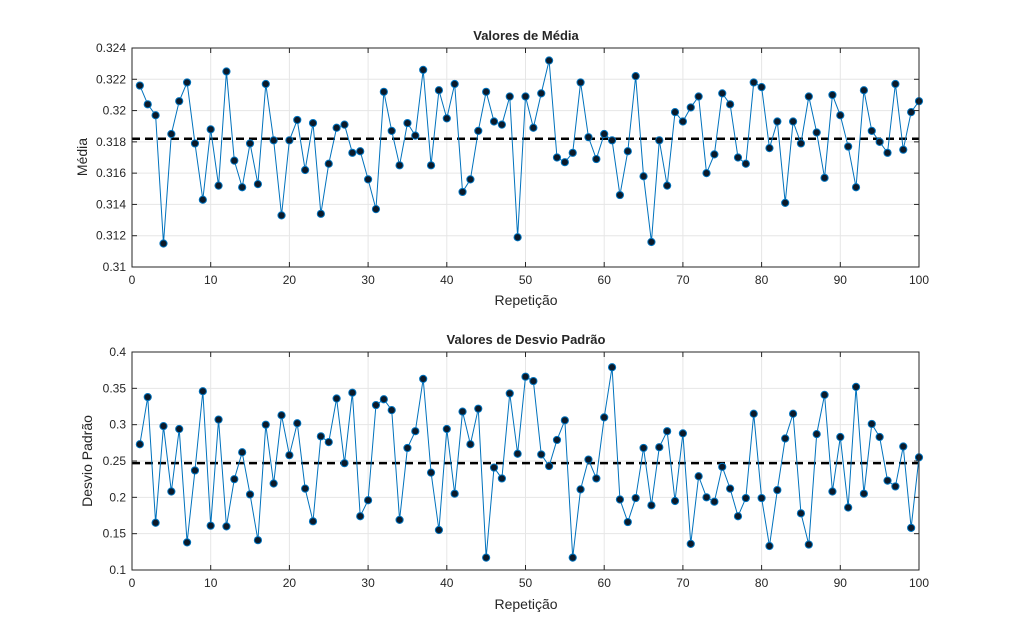 The image size is (1015, 639). What do you see at coordinates (526, 339) in the screenshot?
I see `plot-title: Valores de Desvio Padrão` at bounding box center [526, 339].